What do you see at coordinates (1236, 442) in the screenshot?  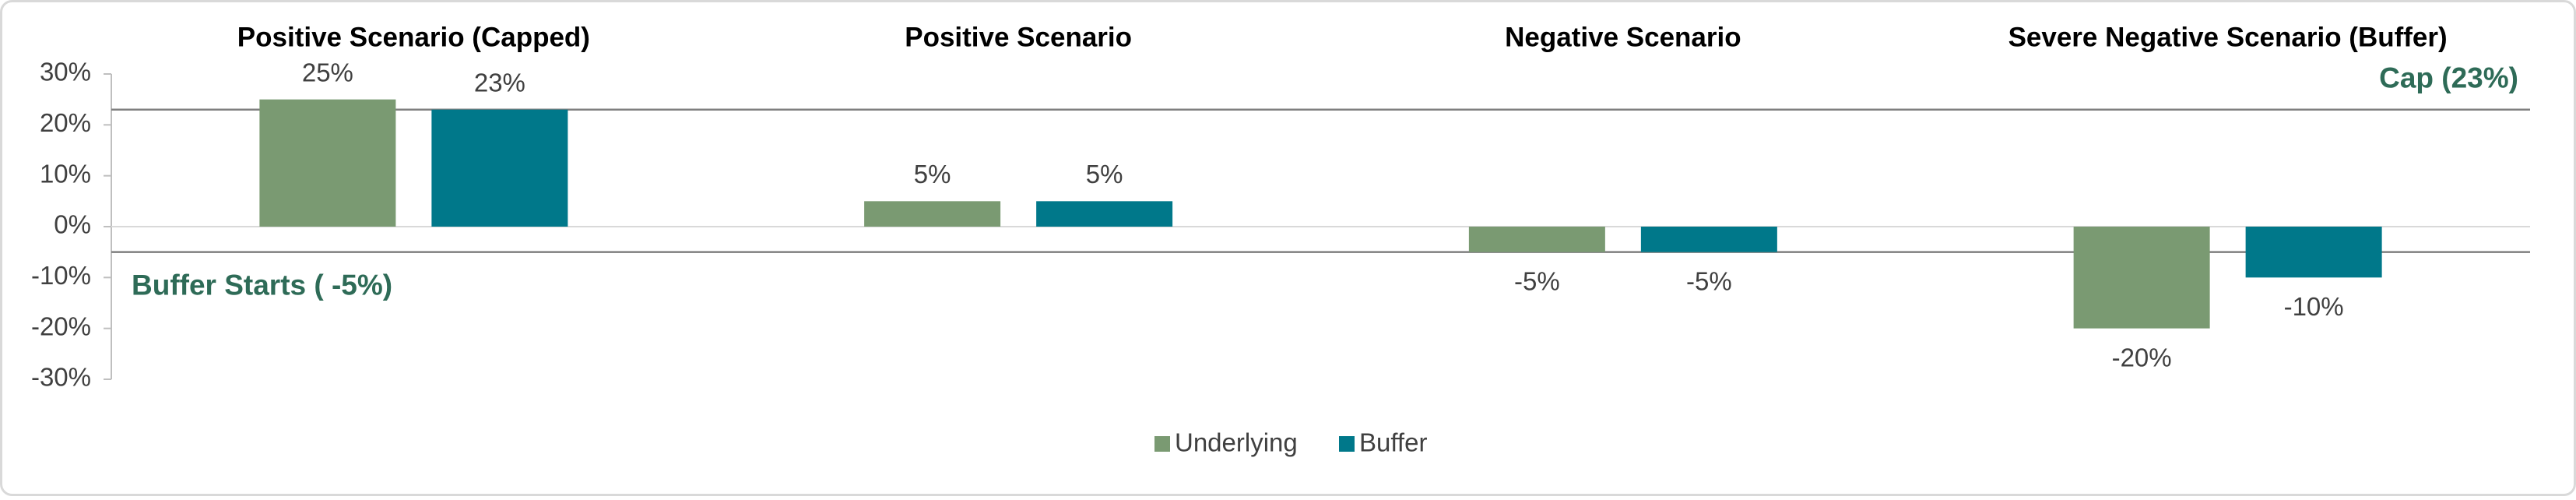 I see `legend-label: Underlying` at bounding box center [1236, 442].